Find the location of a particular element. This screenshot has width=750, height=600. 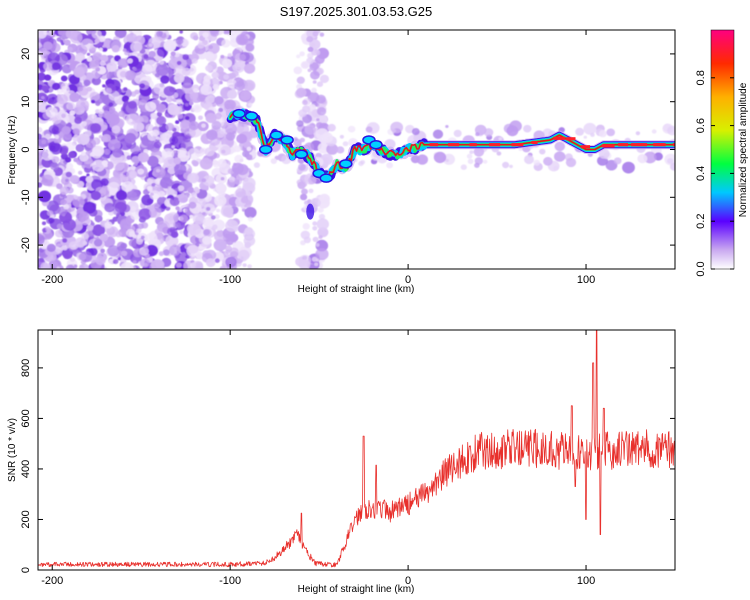

x-tick-label: 100 is located at coordinates (586, 581).